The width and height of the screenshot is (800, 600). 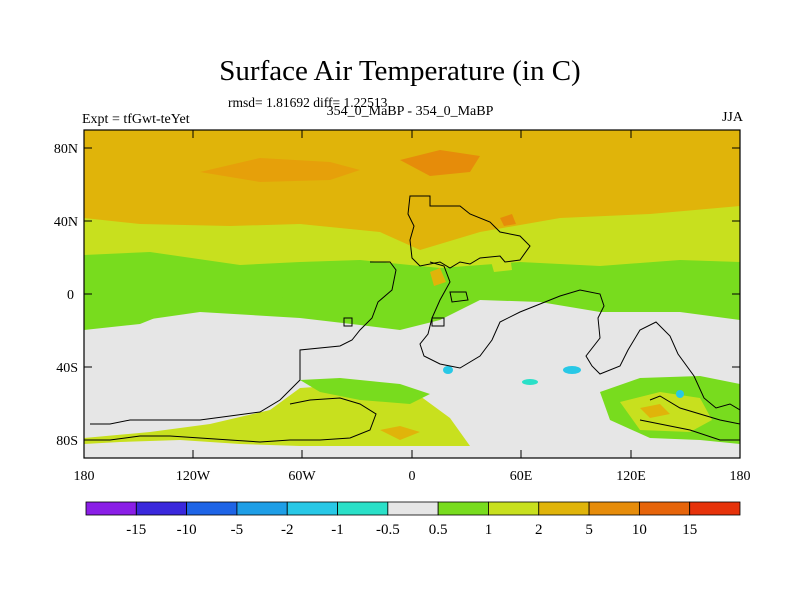 What do you see at coordinates (66, 149) in the screenshot?
I see `y-tick-label: 80N` at bounding box center [66, 149].